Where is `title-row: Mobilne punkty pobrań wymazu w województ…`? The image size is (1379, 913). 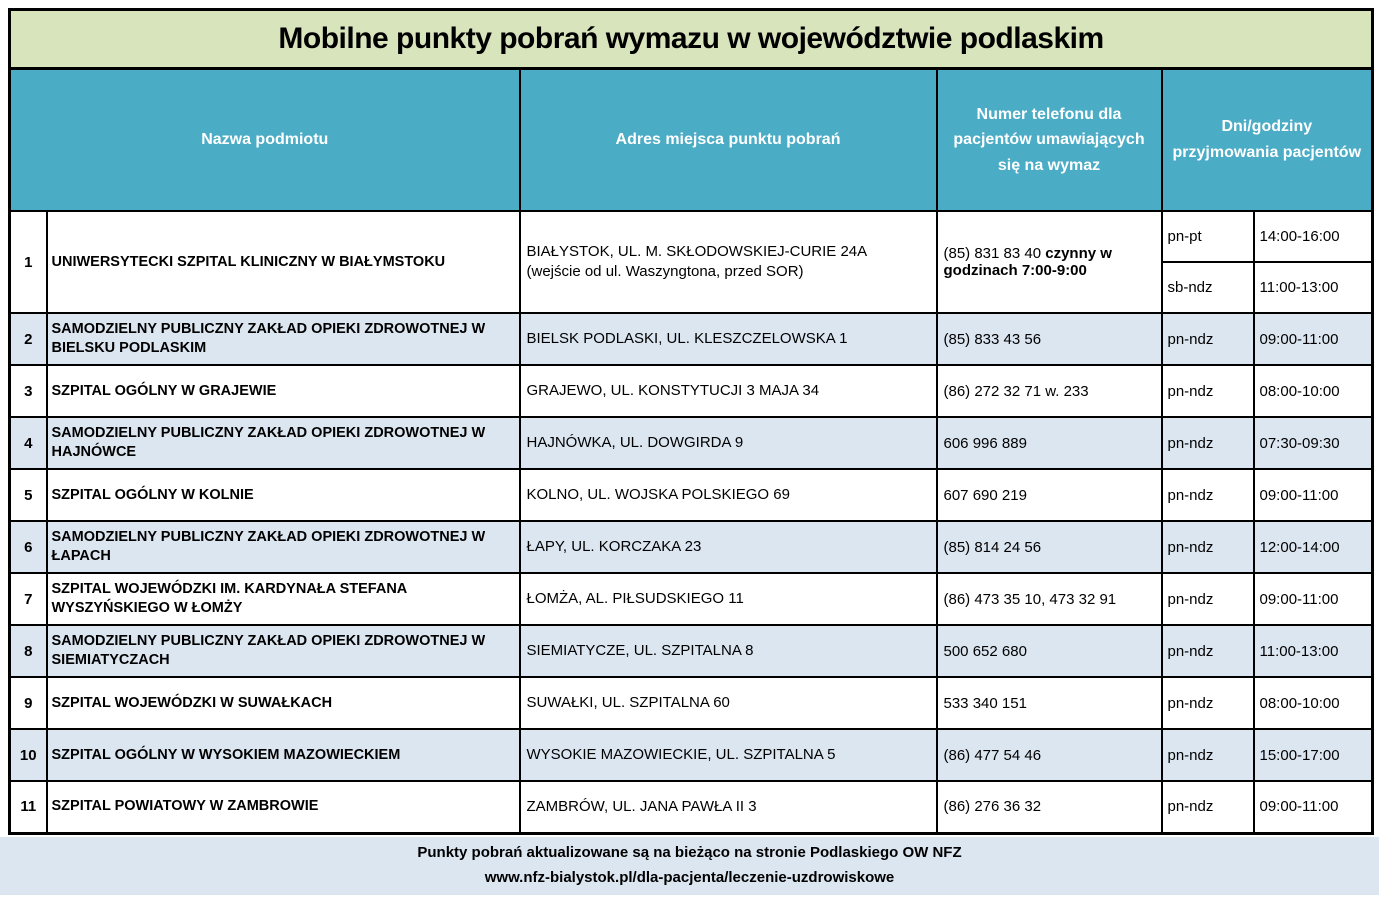
title-row: Mobilne punkty pobrań wymazu w województ… is located at coordinates (691, 39).